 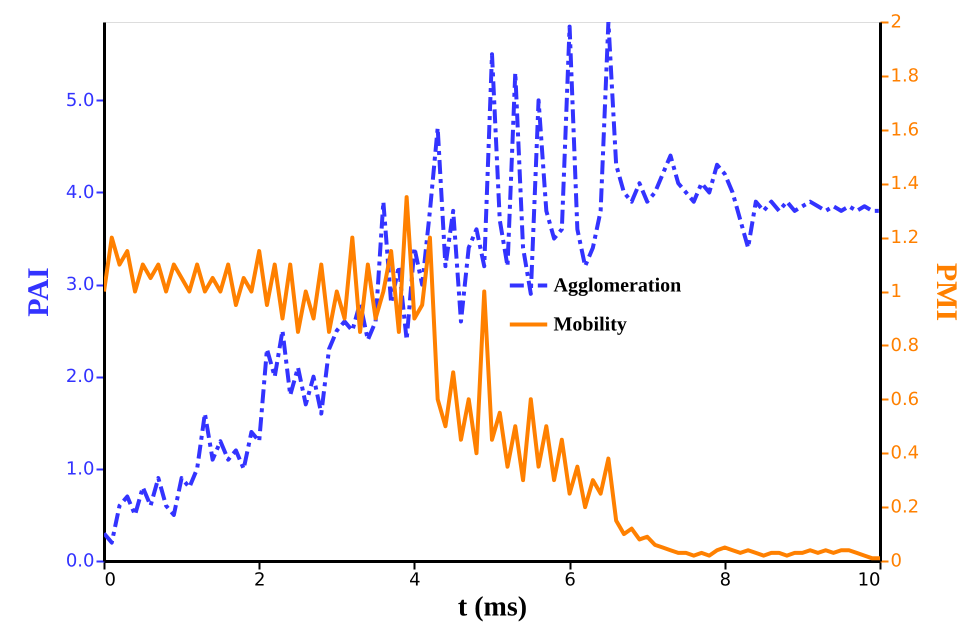 What do you see at coordinates (905, 183) in the screenshot?
I see `y2-tick-label: 1.4` at bounding box center [905, 183].